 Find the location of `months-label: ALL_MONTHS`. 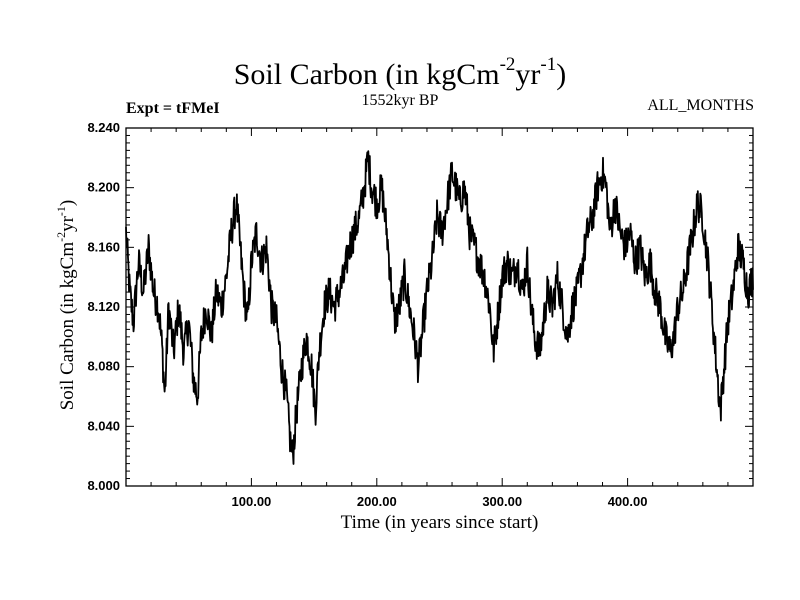

months-label: ALL_MONTHS is located at coordinates (700, 105).